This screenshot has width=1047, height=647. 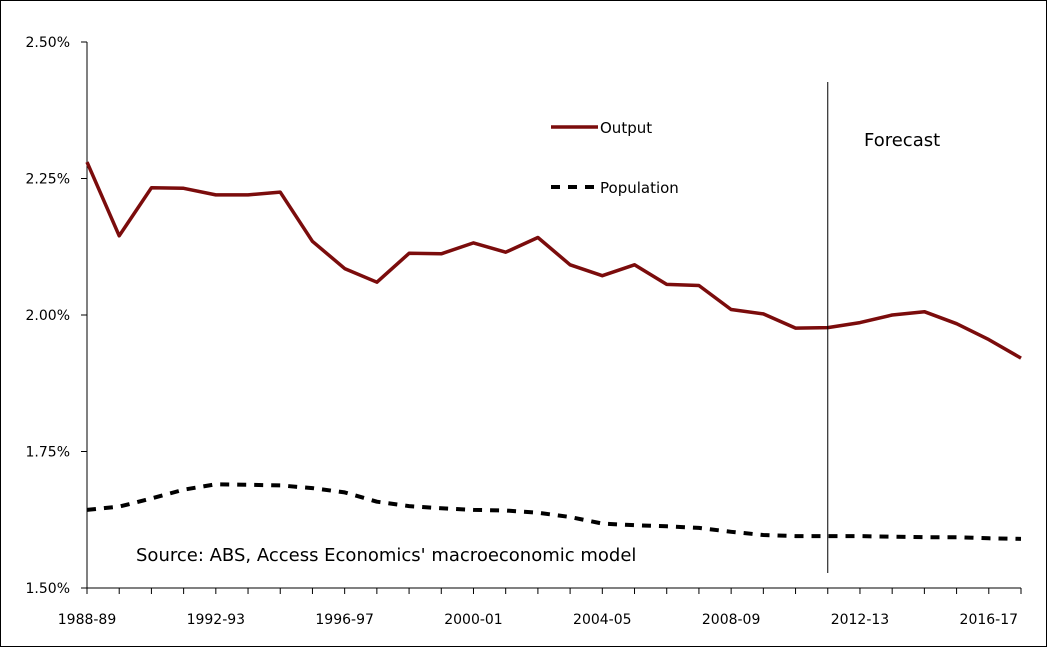 I want to click on legend-output-label: Output, so click(x=626, y=128).